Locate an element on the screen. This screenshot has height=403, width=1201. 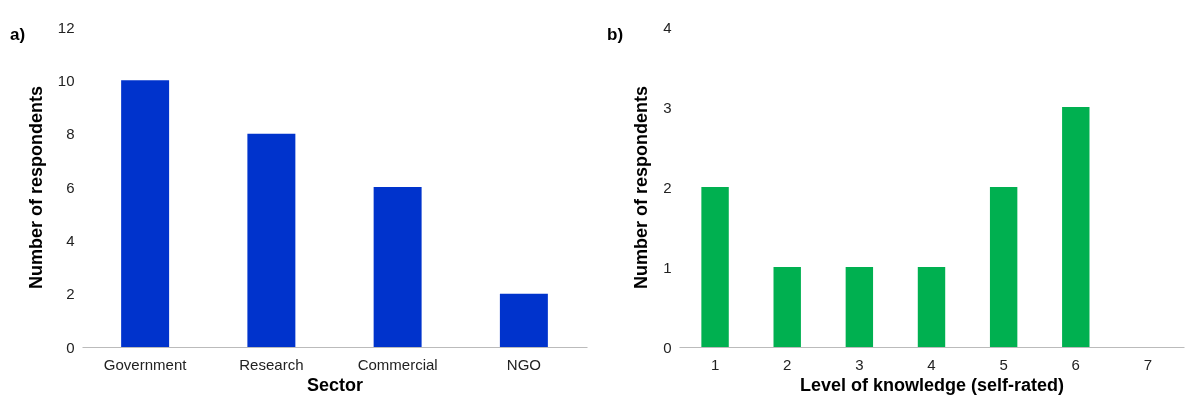
x-axis-title: Level of knowledge (self-rated) is located at coordinates (932, 384).